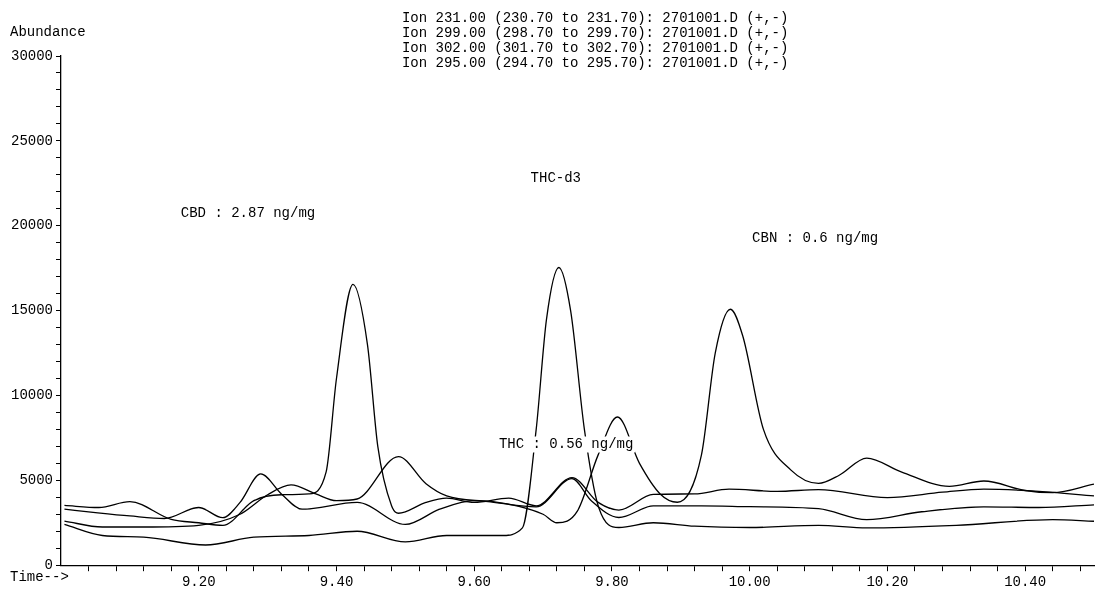 This screenshot has height=602, width=1108. Describe the element at coordinates (36, 480) in the screenshot. I see `y-tick-label: 5000` at that location.